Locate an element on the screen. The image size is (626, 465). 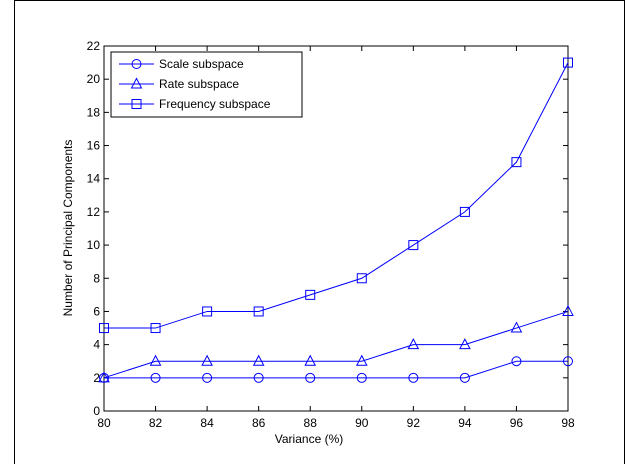
legend-label: Scale subspace is located at coordinates (201, 64).